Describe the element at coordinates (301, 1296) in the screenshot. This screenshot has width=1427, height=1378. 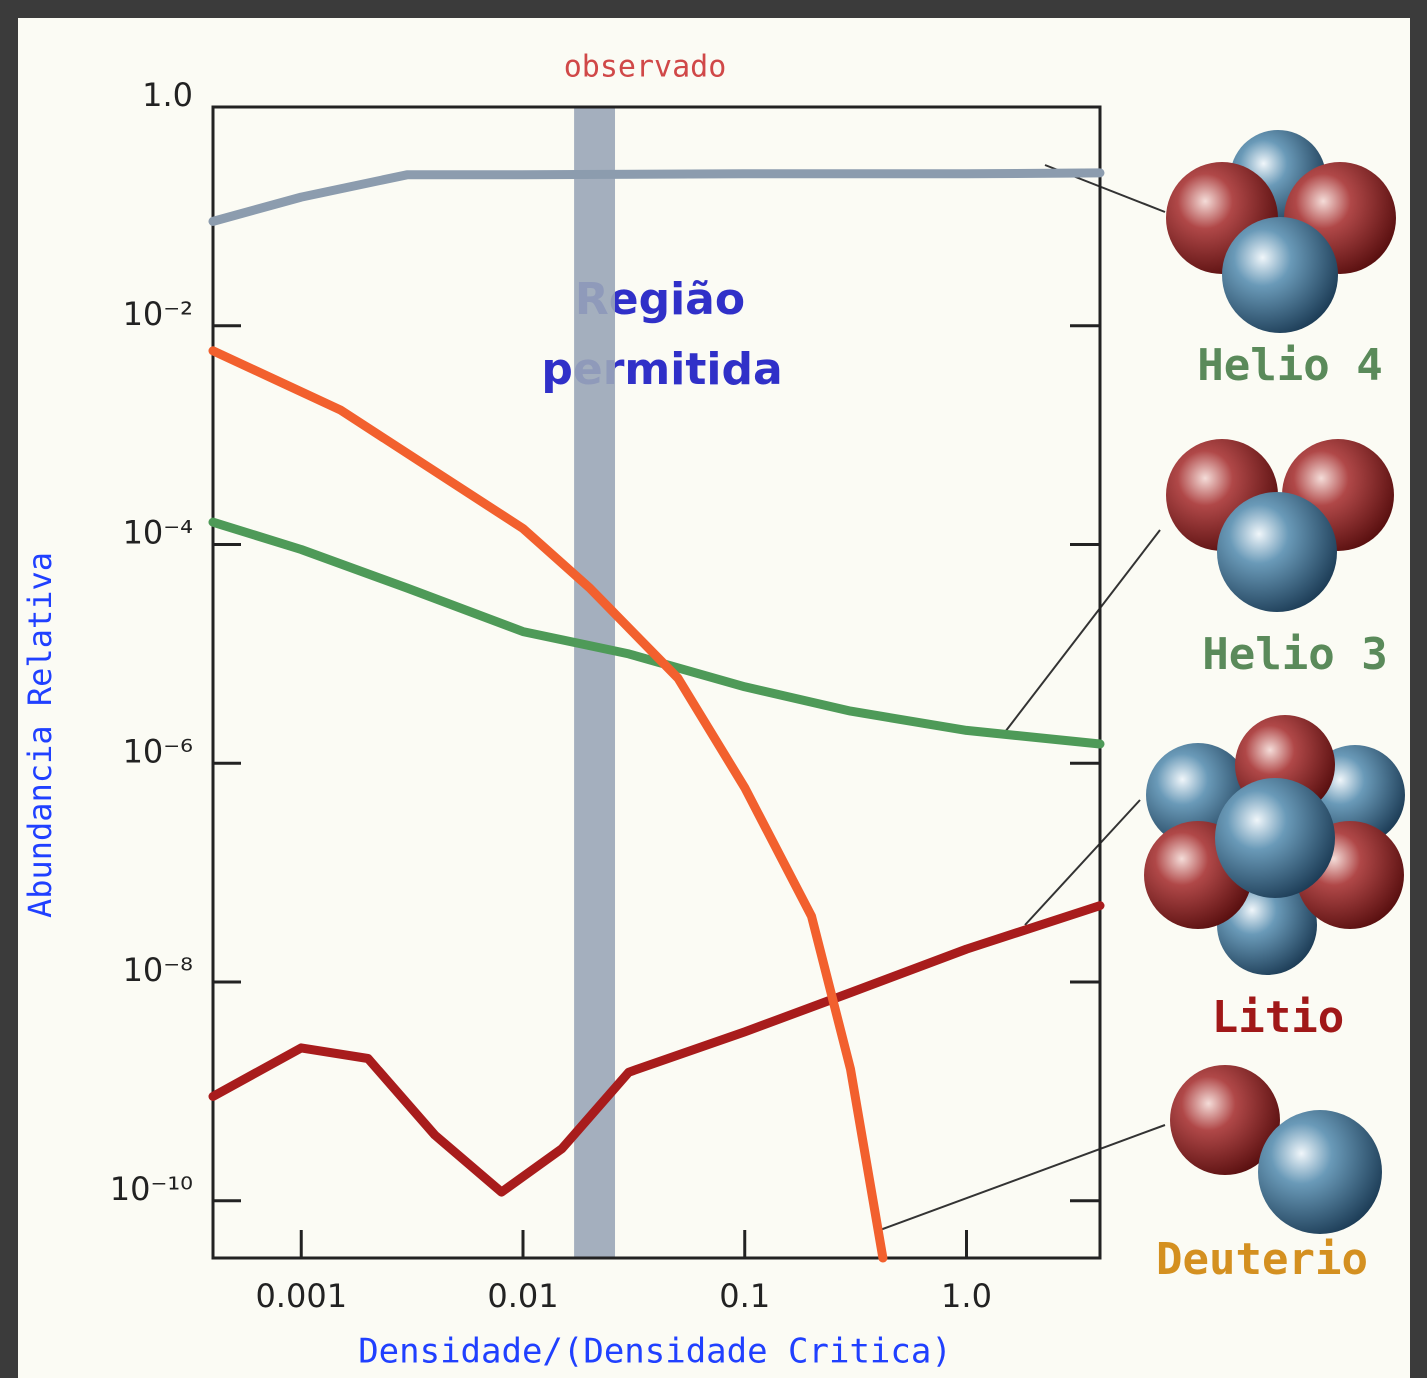
I see `x-tick-label: 0.001` at that location.